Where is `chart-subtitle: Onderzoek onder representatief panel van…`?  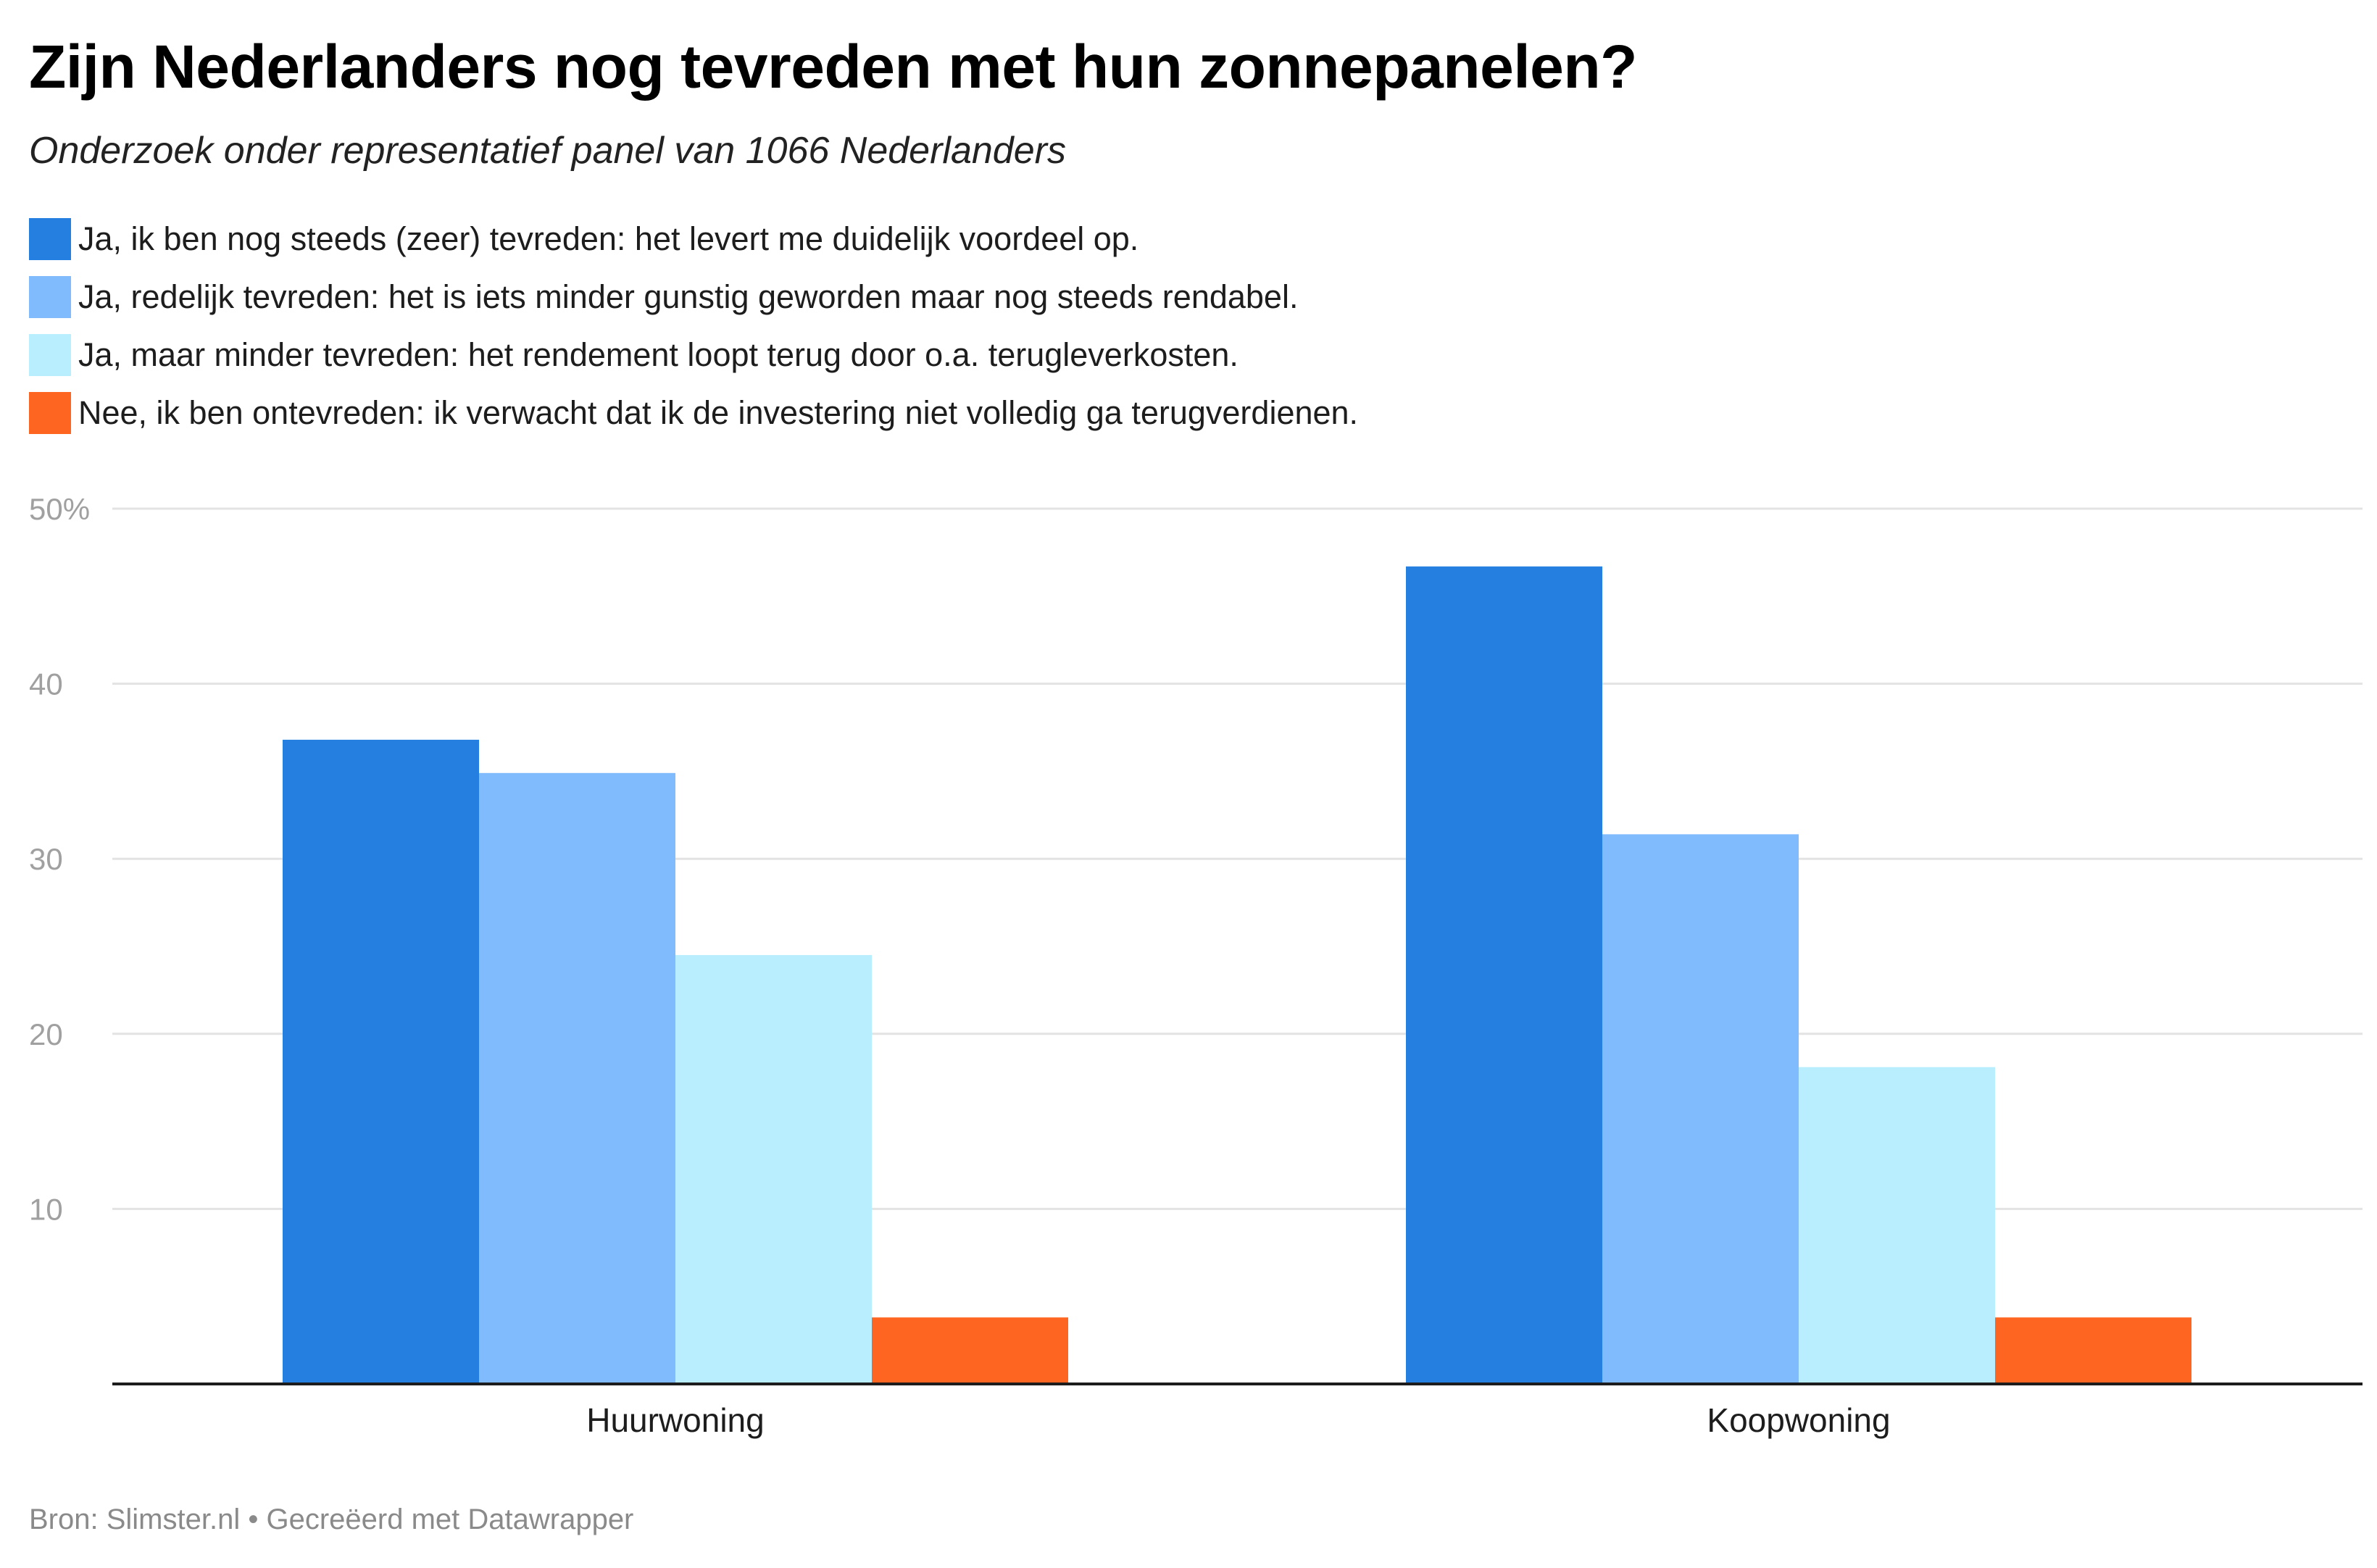
chart-subtitle: Onderzoek onder representatief panel van… is located at coordinates (548, 151).